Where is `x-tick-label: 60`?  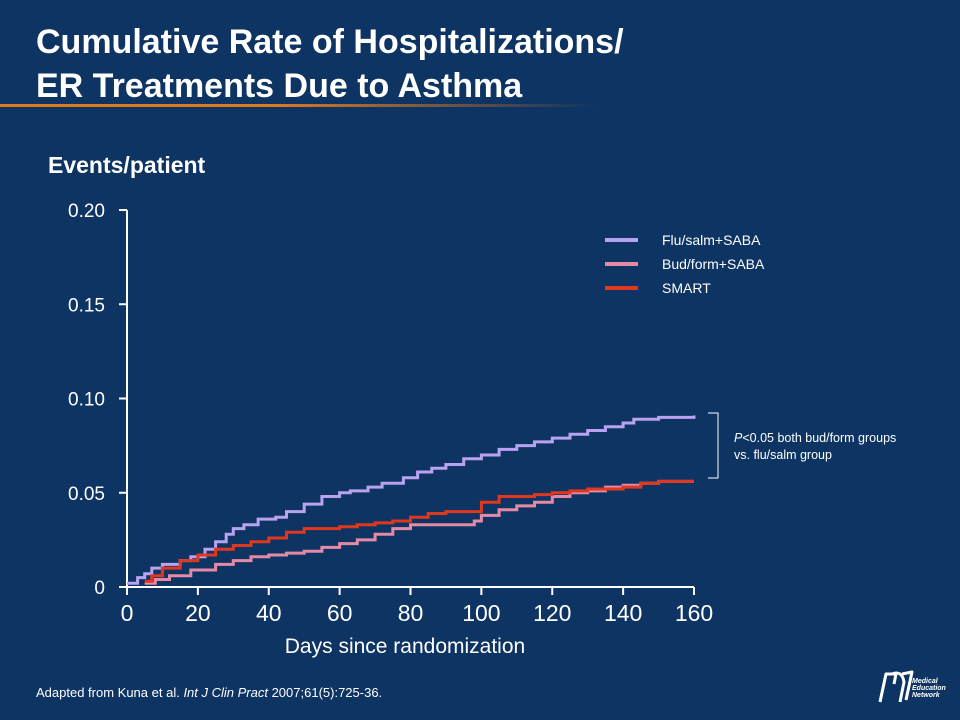
x-tick-label: 60 is located at coordinates (340, 613).